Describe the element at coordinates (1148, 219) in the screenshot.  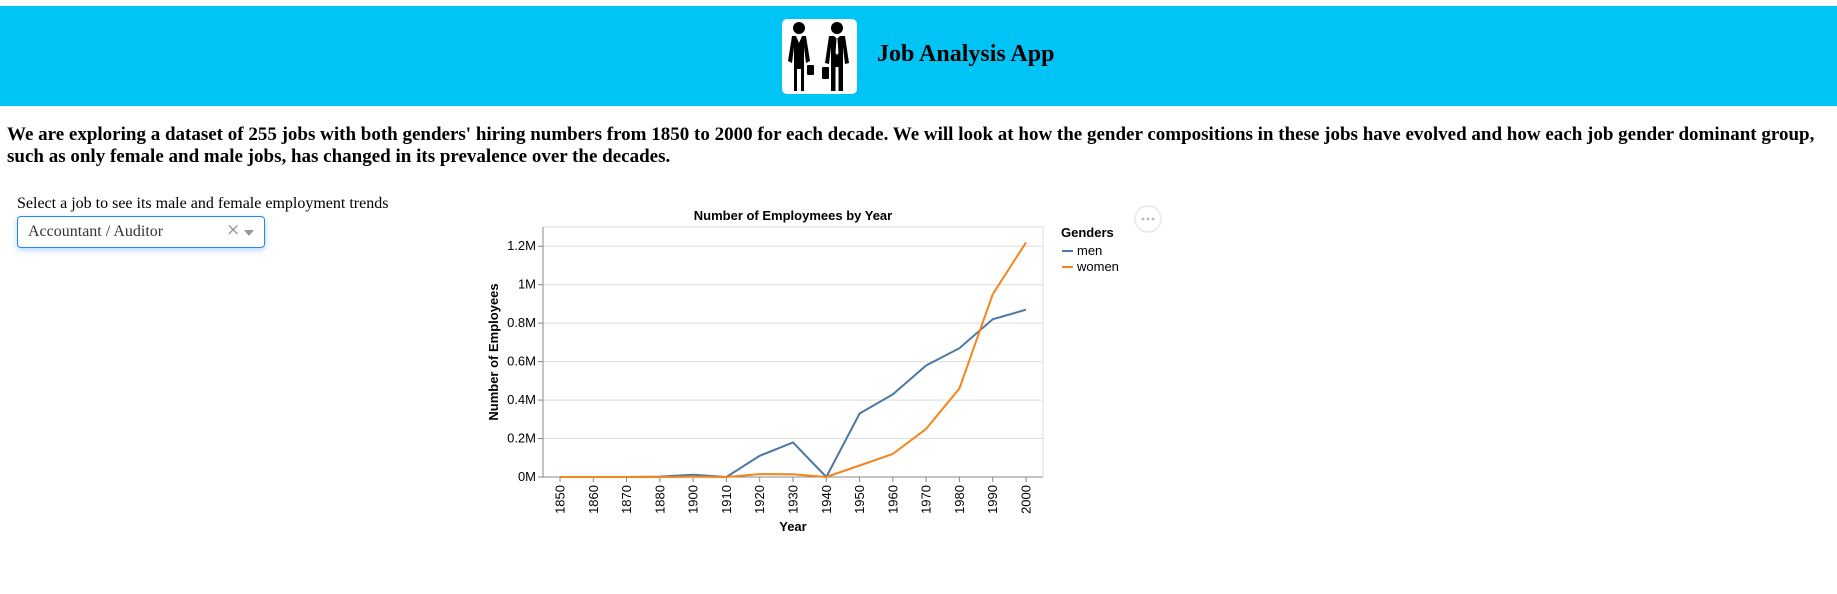
I see `more-horizontal-icon` at that location.